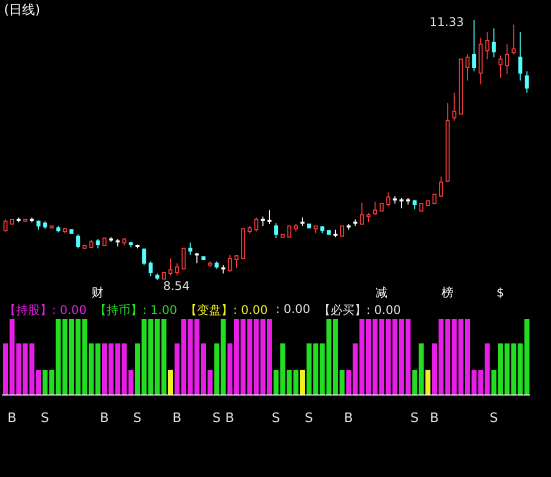 This screenshot has width=551, height=477. Describe the element at coordinates (382, 293) in the screenshot. I see `x-tick-label: 减` at that location.